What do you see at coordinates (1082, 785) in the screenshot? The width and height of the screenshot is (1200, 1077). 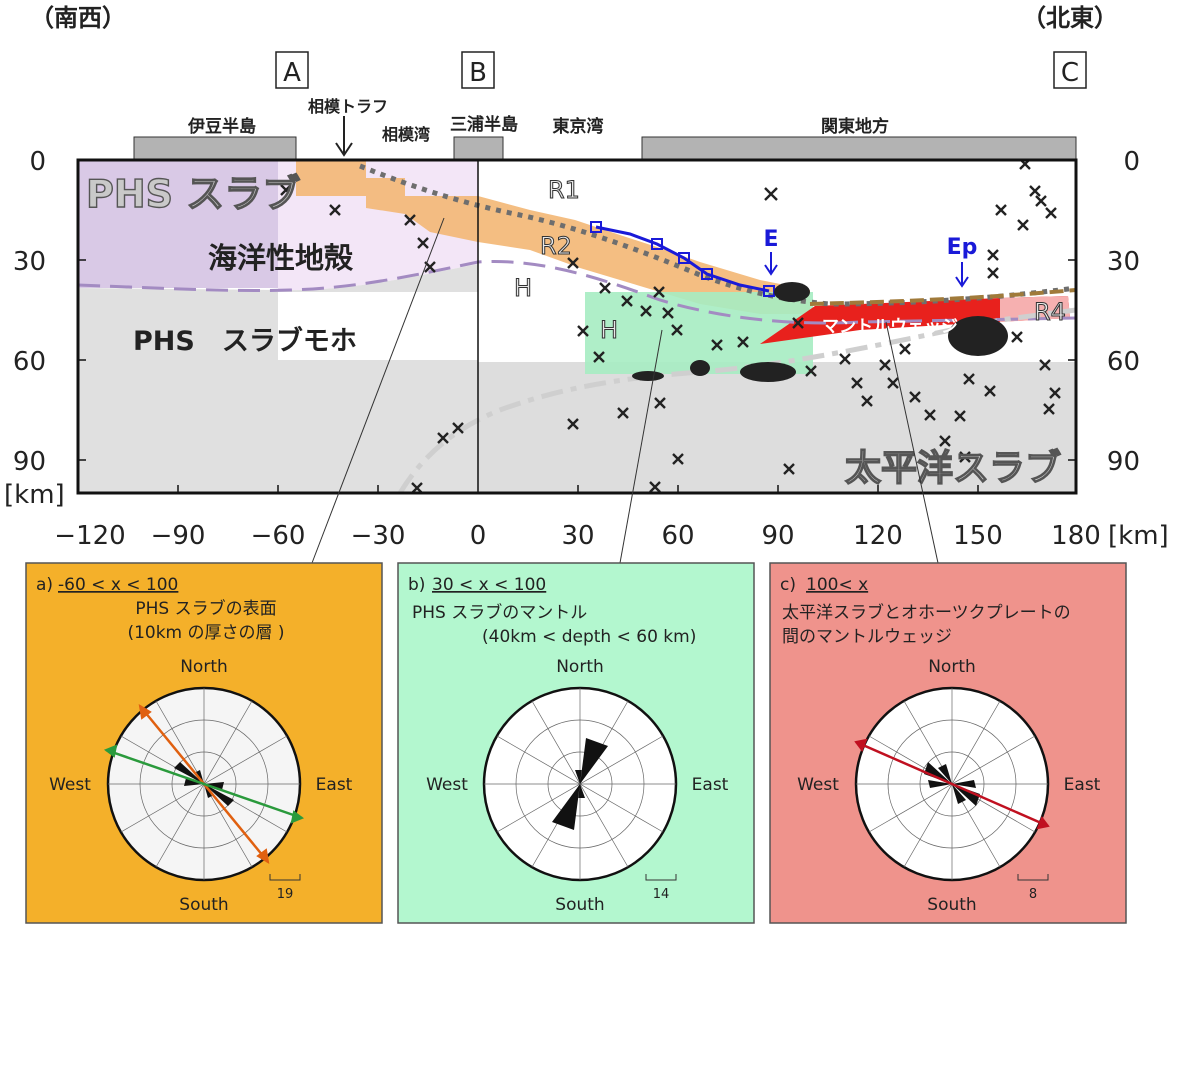 I see `panel-c-east: East` at bounding box center [1082, 785].